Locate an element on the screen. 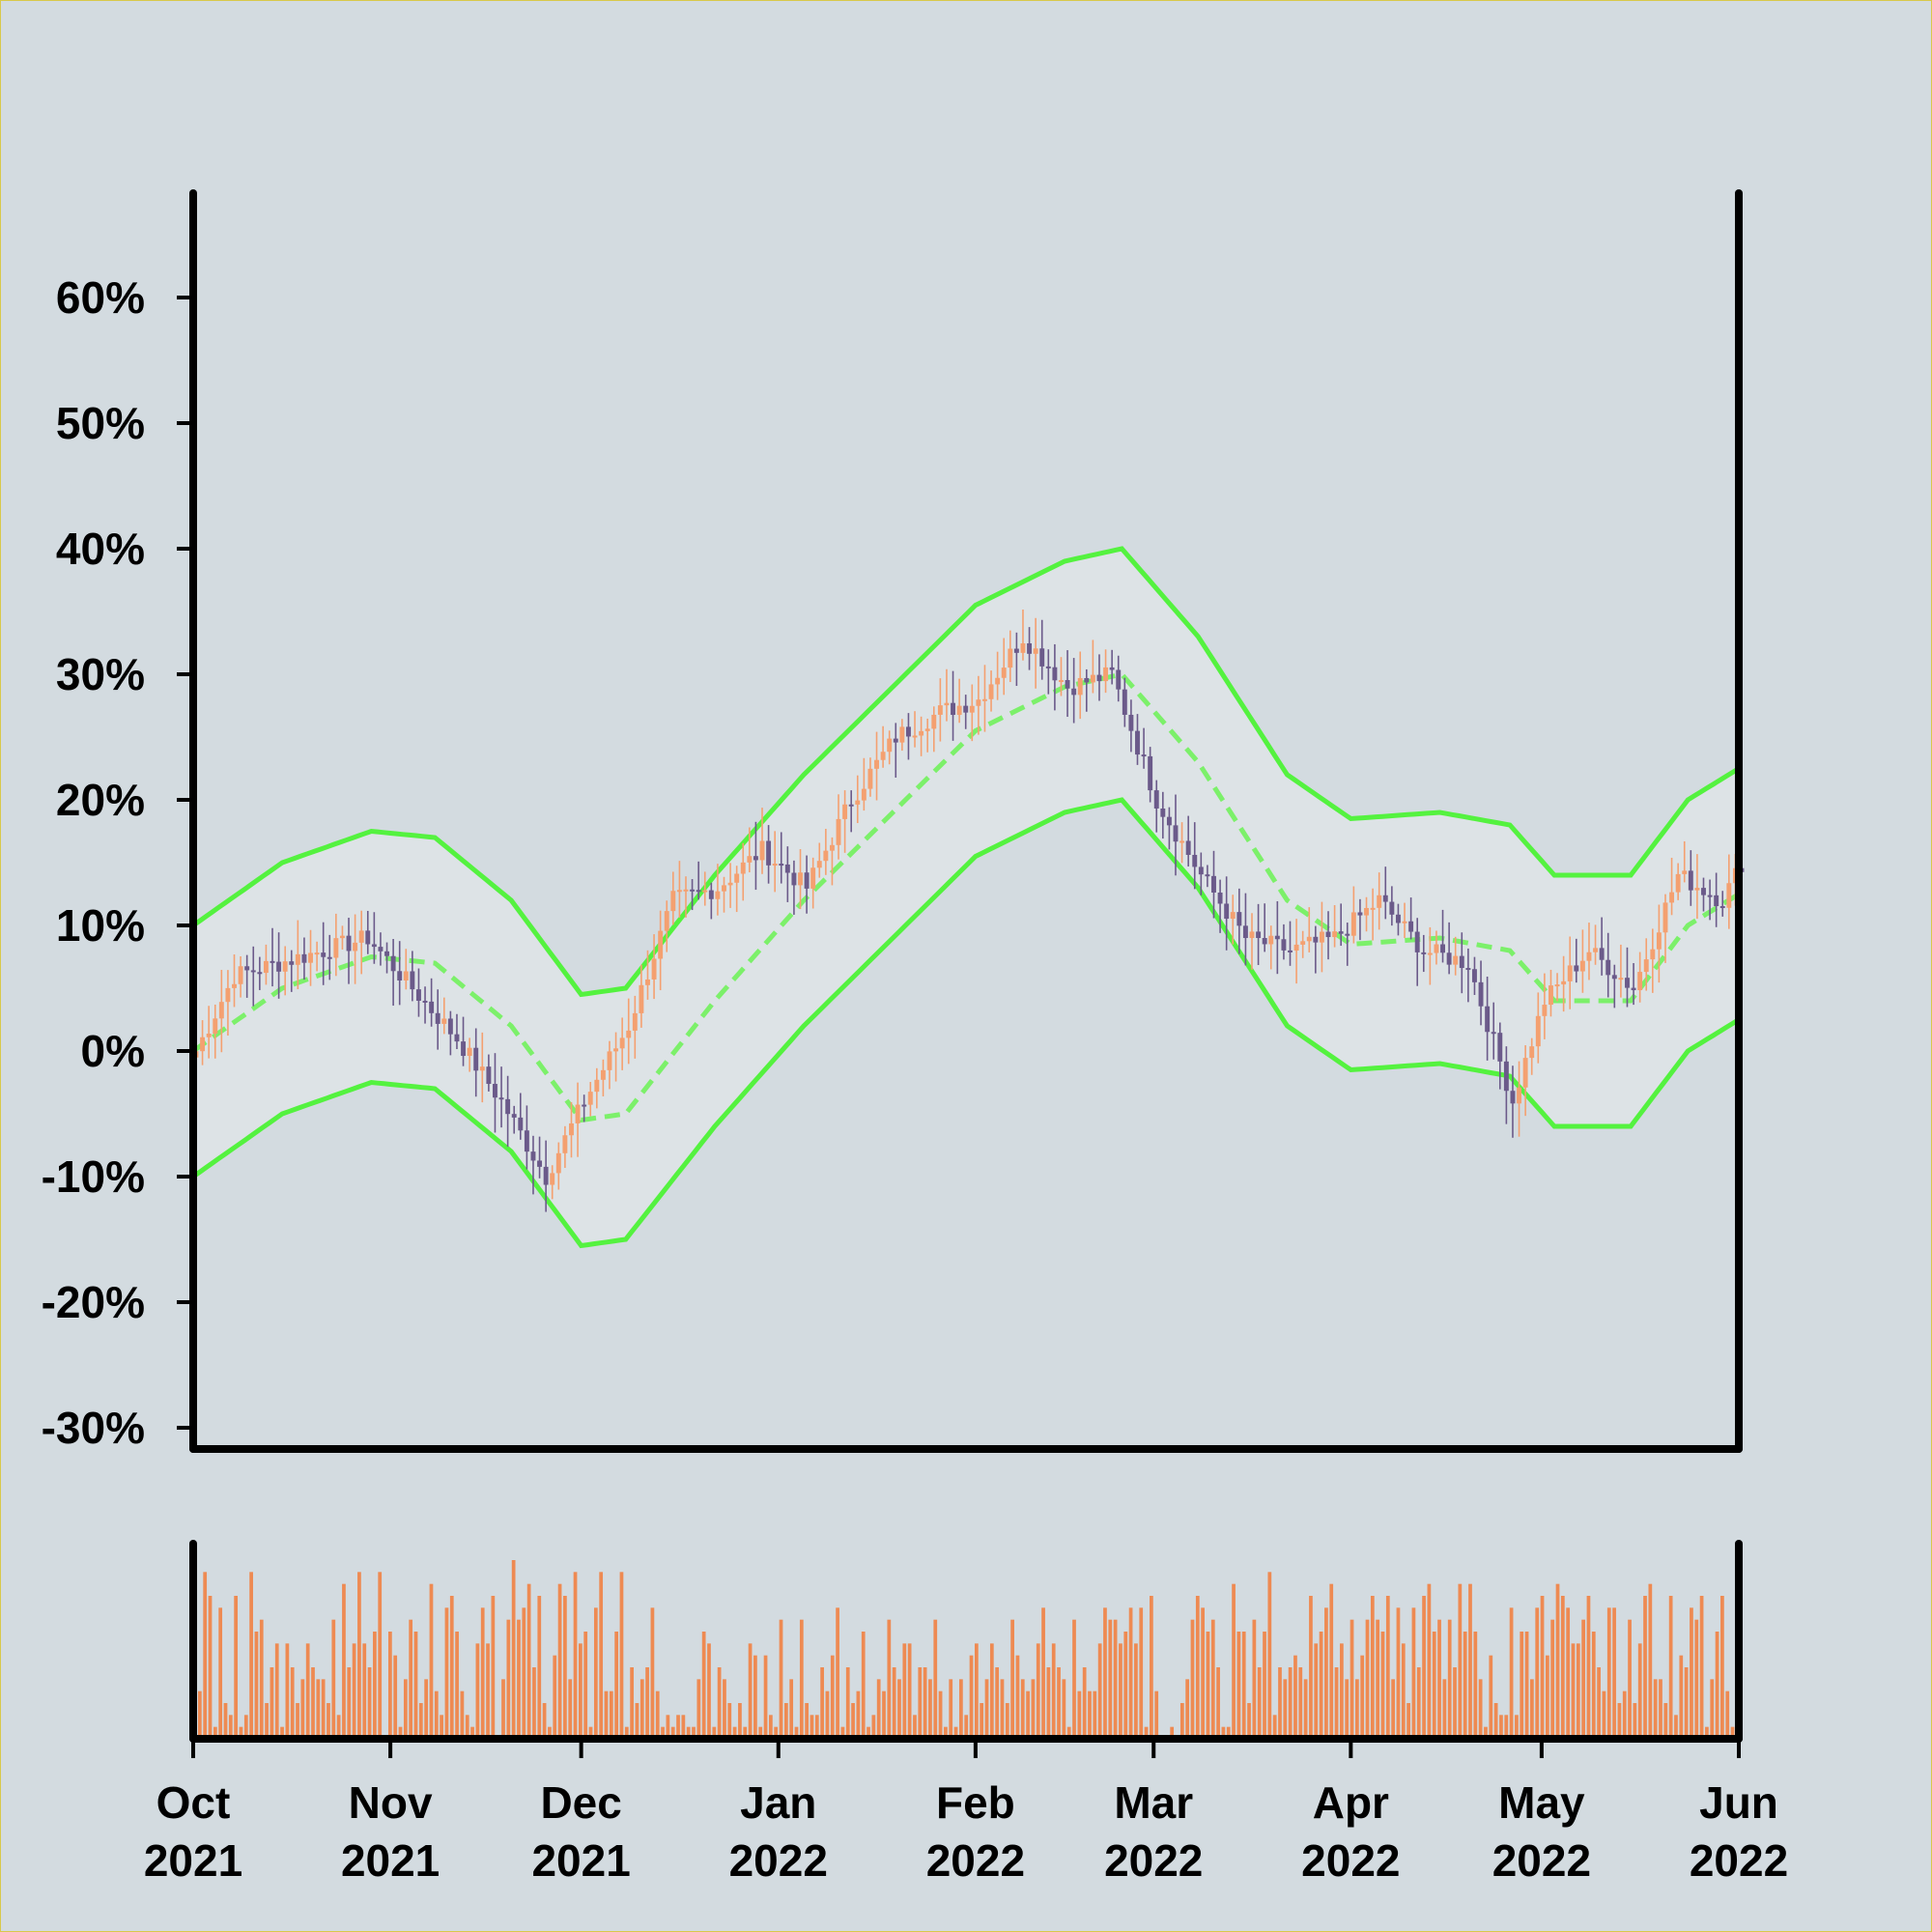  y-tick-label: 60% is located at coordinates (100, 297).